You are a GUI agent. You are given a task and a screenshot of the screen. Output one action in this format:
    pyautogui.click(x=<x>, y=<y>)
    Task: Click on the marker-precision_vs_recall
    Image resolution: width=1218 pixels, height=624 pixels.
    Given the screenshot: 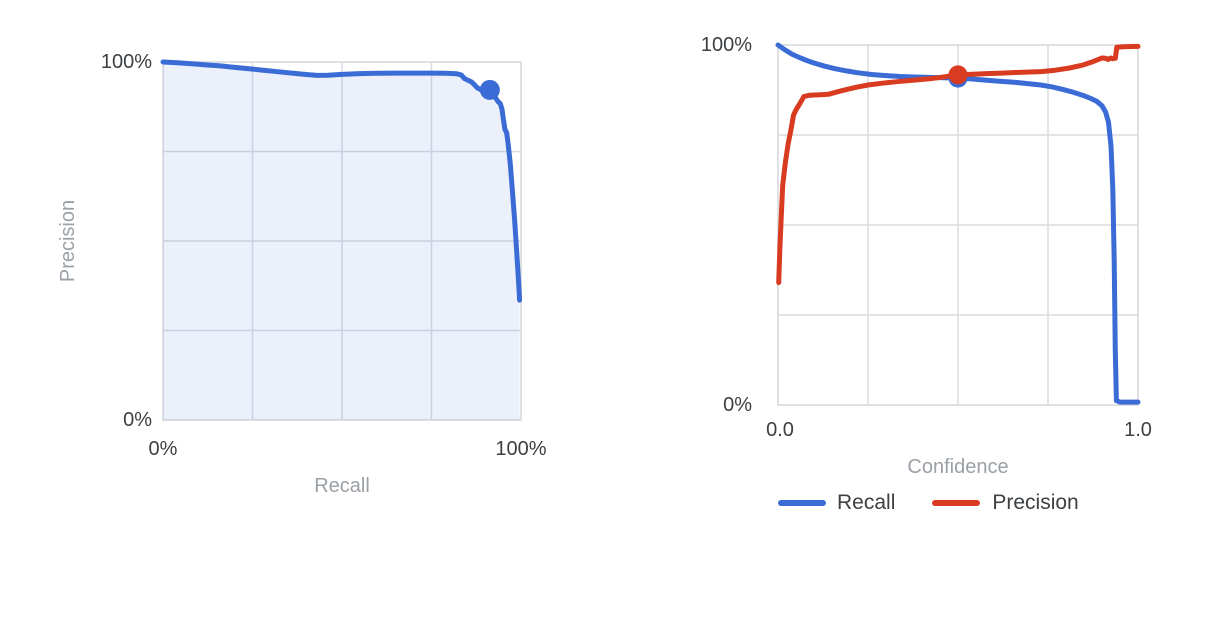 What is the action you would take?
    pyautogui.click(x=489, y=89)
    